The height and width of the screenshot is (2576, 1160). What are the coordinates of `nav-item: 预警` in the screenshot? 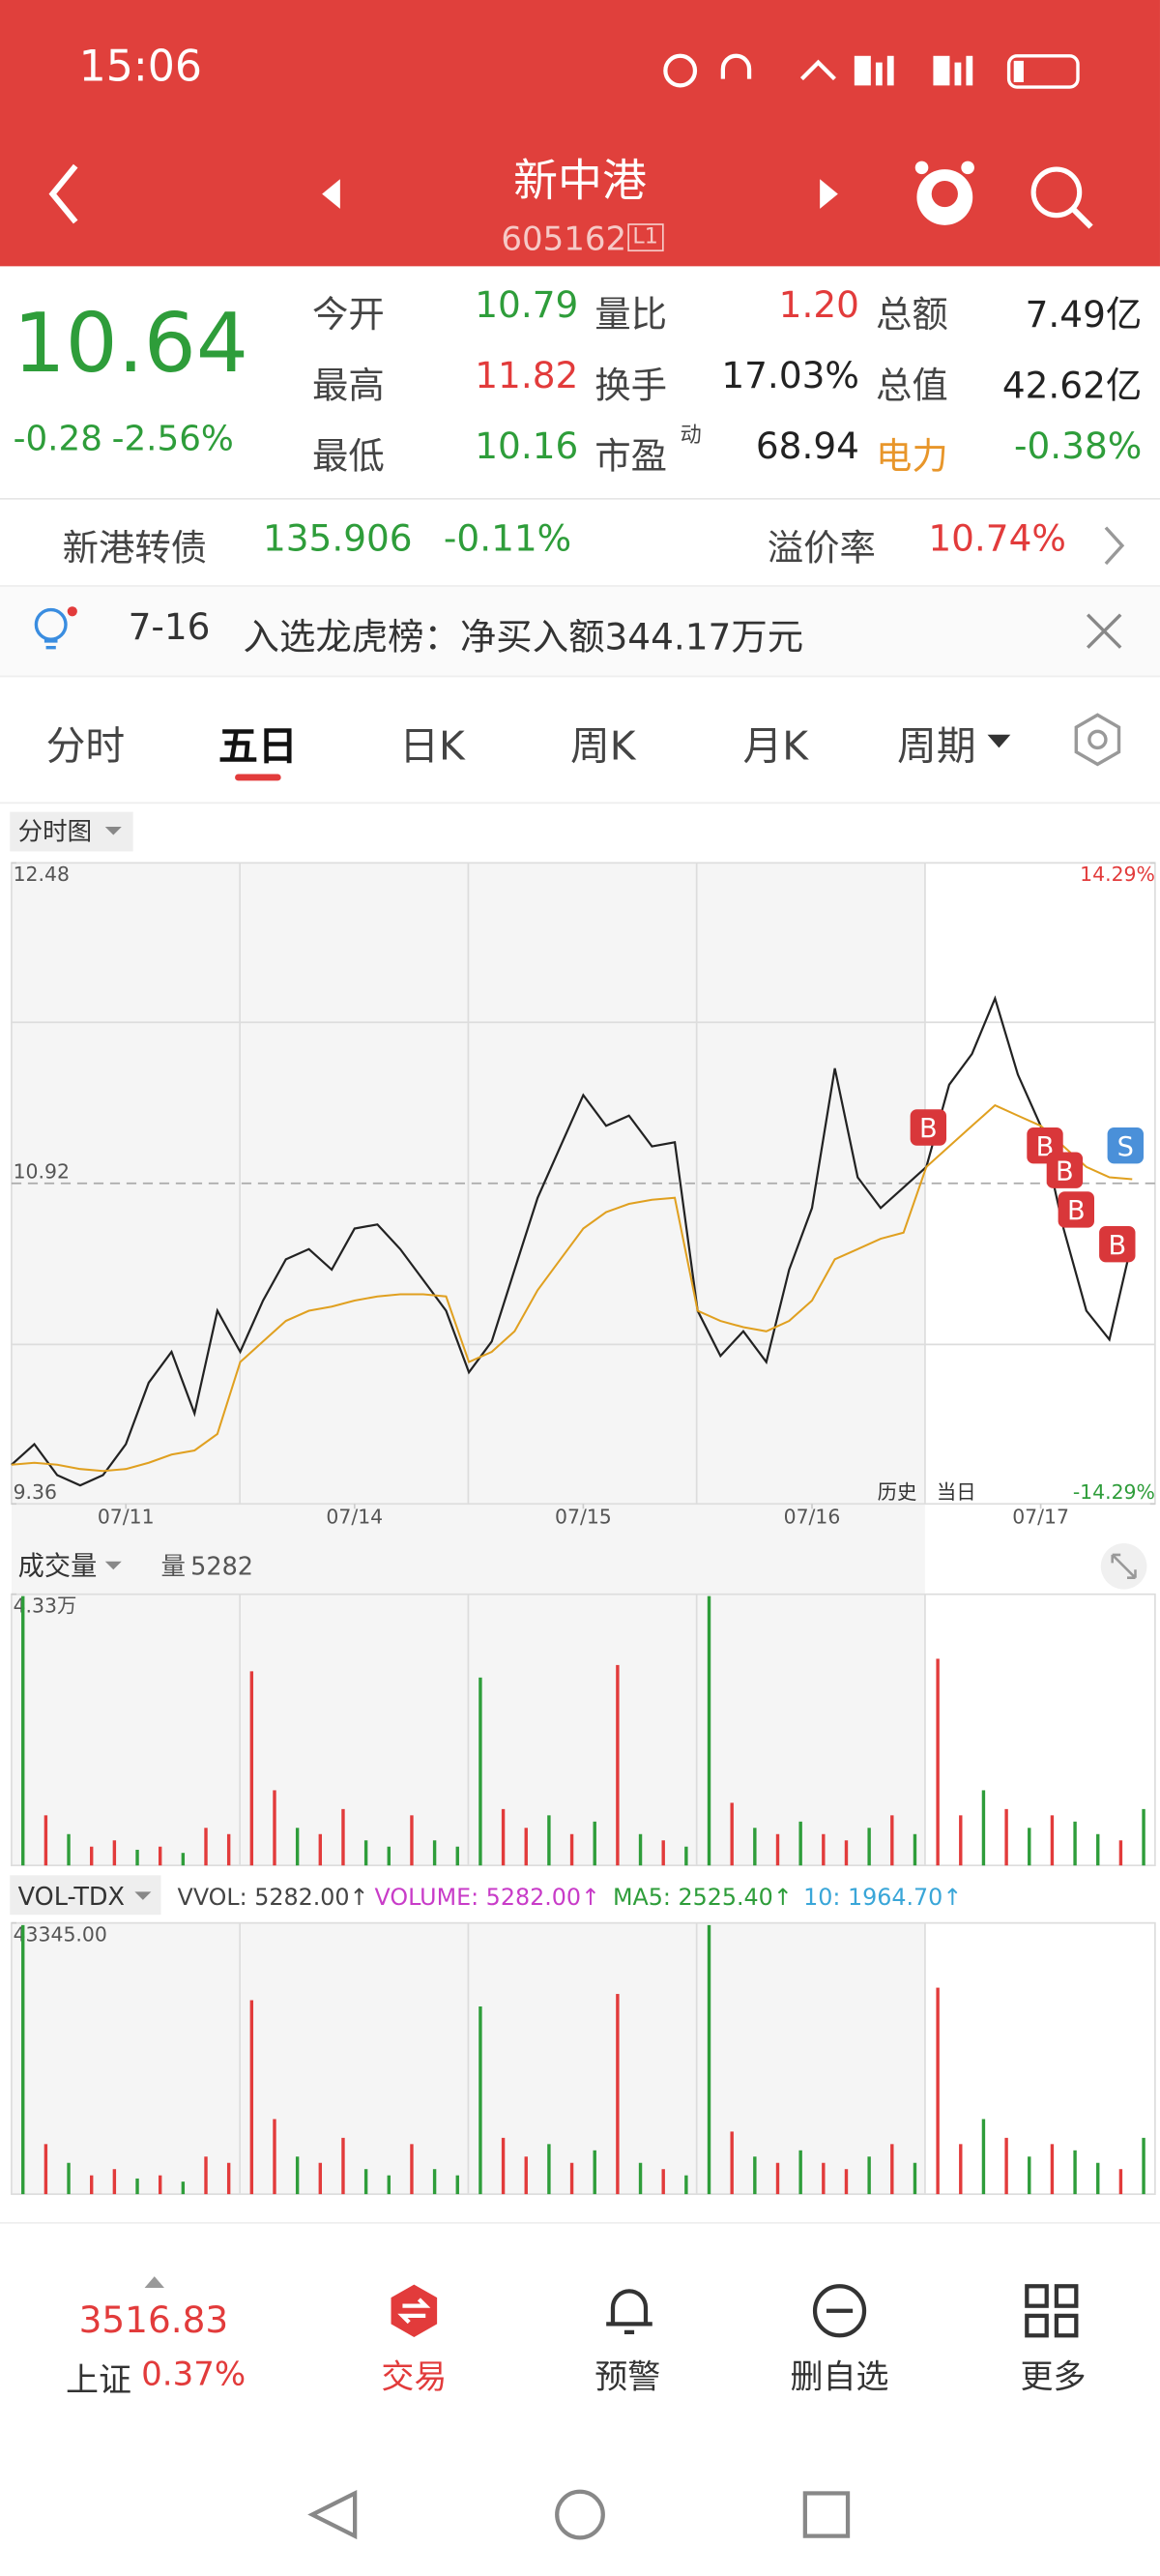 It's located at (627, 2376).